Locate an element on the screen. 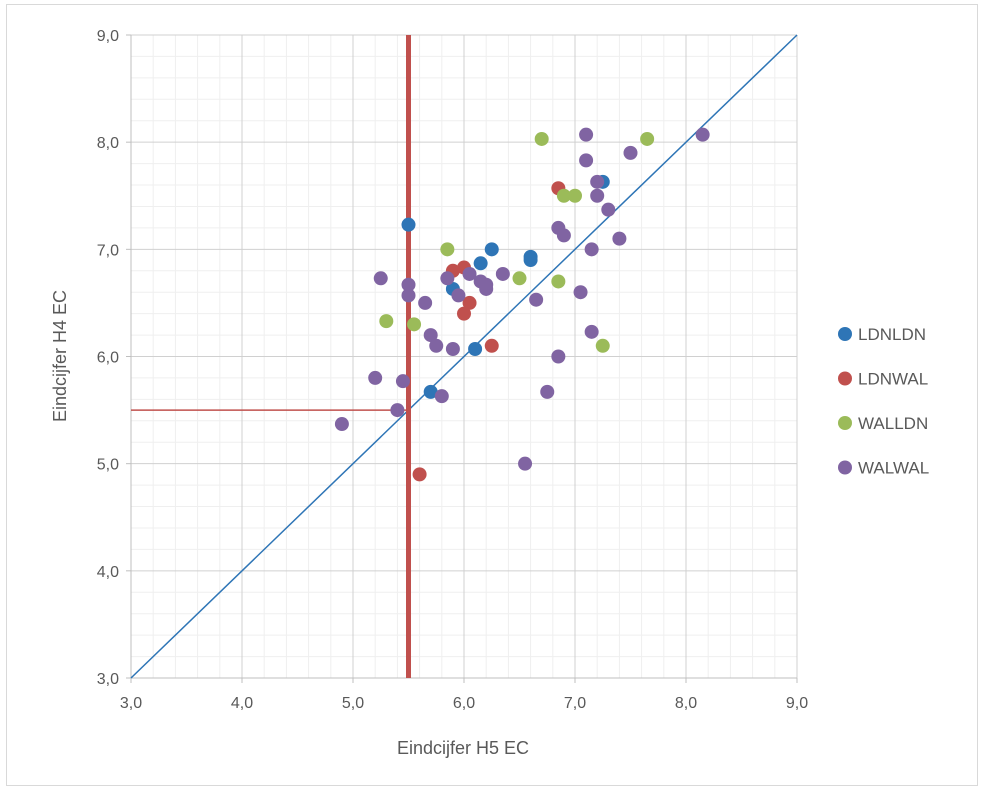 Image resolution: width=982 pixels, height=790 pixels. x-tick-label: 7,0 is located at coordinates (575, 703).